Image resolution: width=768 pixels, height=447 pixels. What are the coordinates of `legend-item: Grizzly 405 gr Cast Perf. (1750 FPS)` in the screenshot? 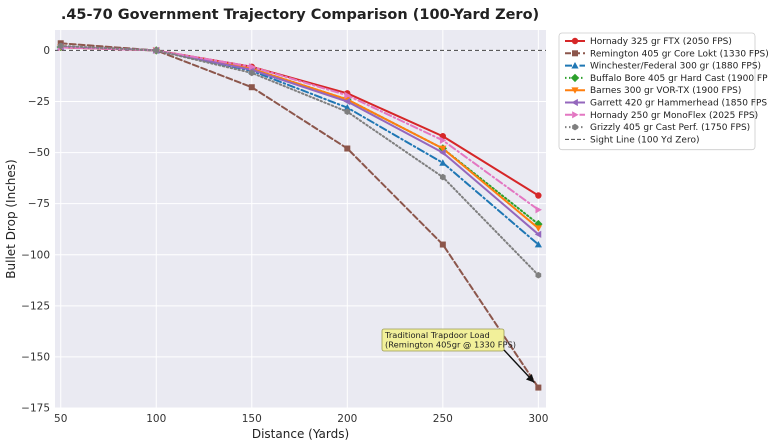 It's located at (657, 128).